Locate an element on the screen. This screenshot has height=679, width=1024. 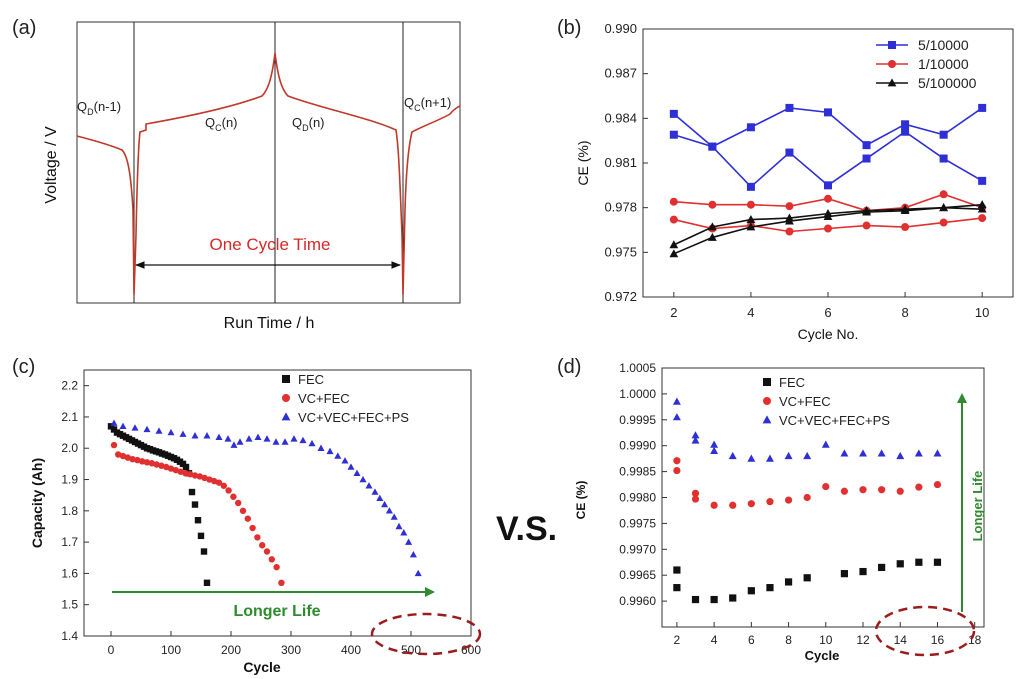
y-tick-label: 0.972 is located at coordinates (620, 296).